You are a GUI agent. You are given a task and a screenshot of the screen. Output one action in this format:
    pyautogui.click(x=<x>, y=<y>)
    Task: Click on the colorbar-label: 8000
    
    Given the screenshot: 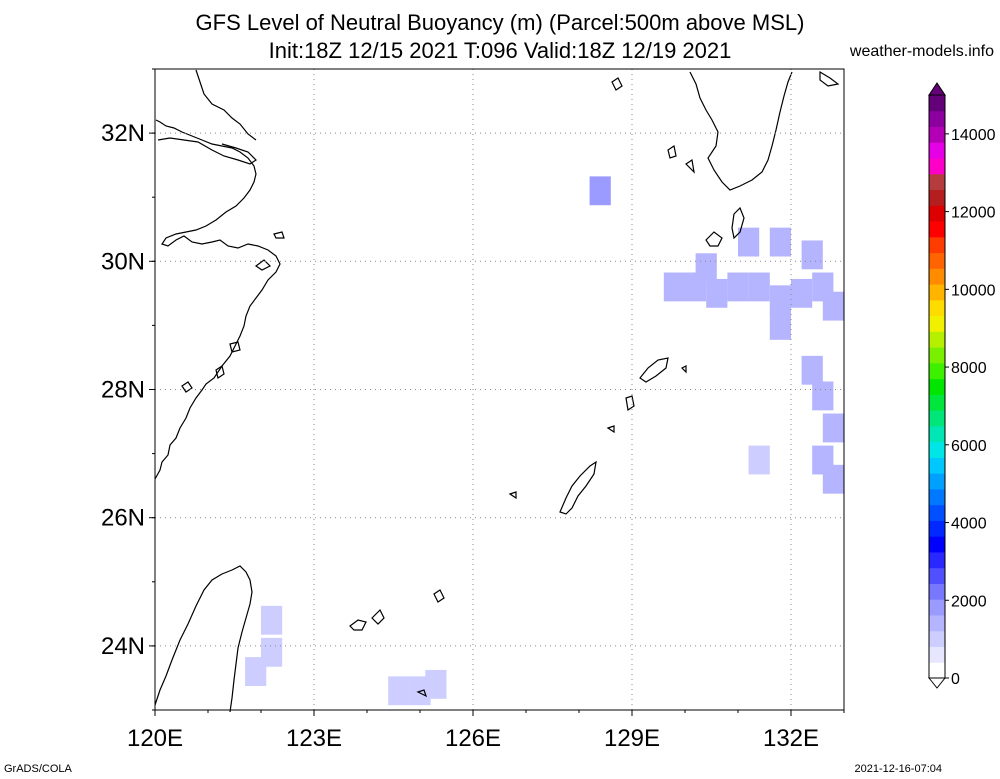 What is the action you would take?
    pyautogui.click(x=969, y=368)
    